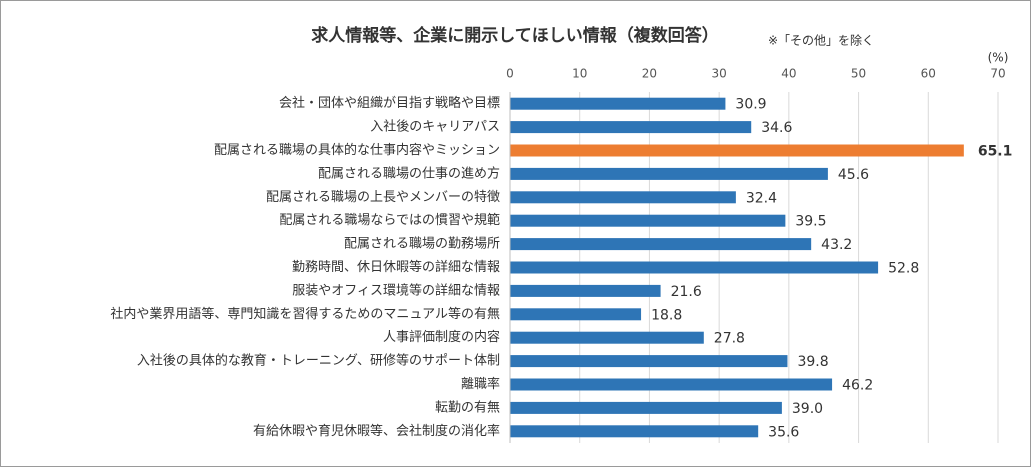 The image size is (1031, 467). Describe the element at coordinates (467, 407) in the screenshot. I see `y-tick-label: 転勤の有無` at that location.